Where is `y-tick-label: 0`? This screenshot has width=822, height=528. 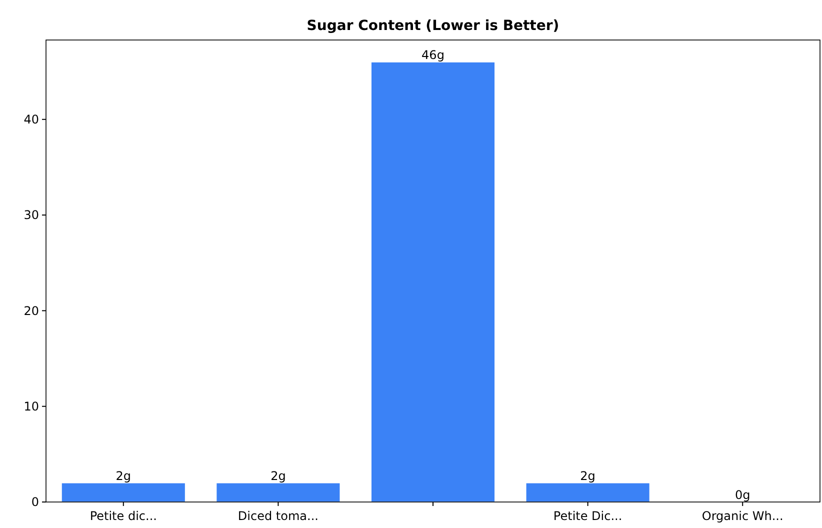 y-tick-label: 0 is located at coordinates (35, 502).